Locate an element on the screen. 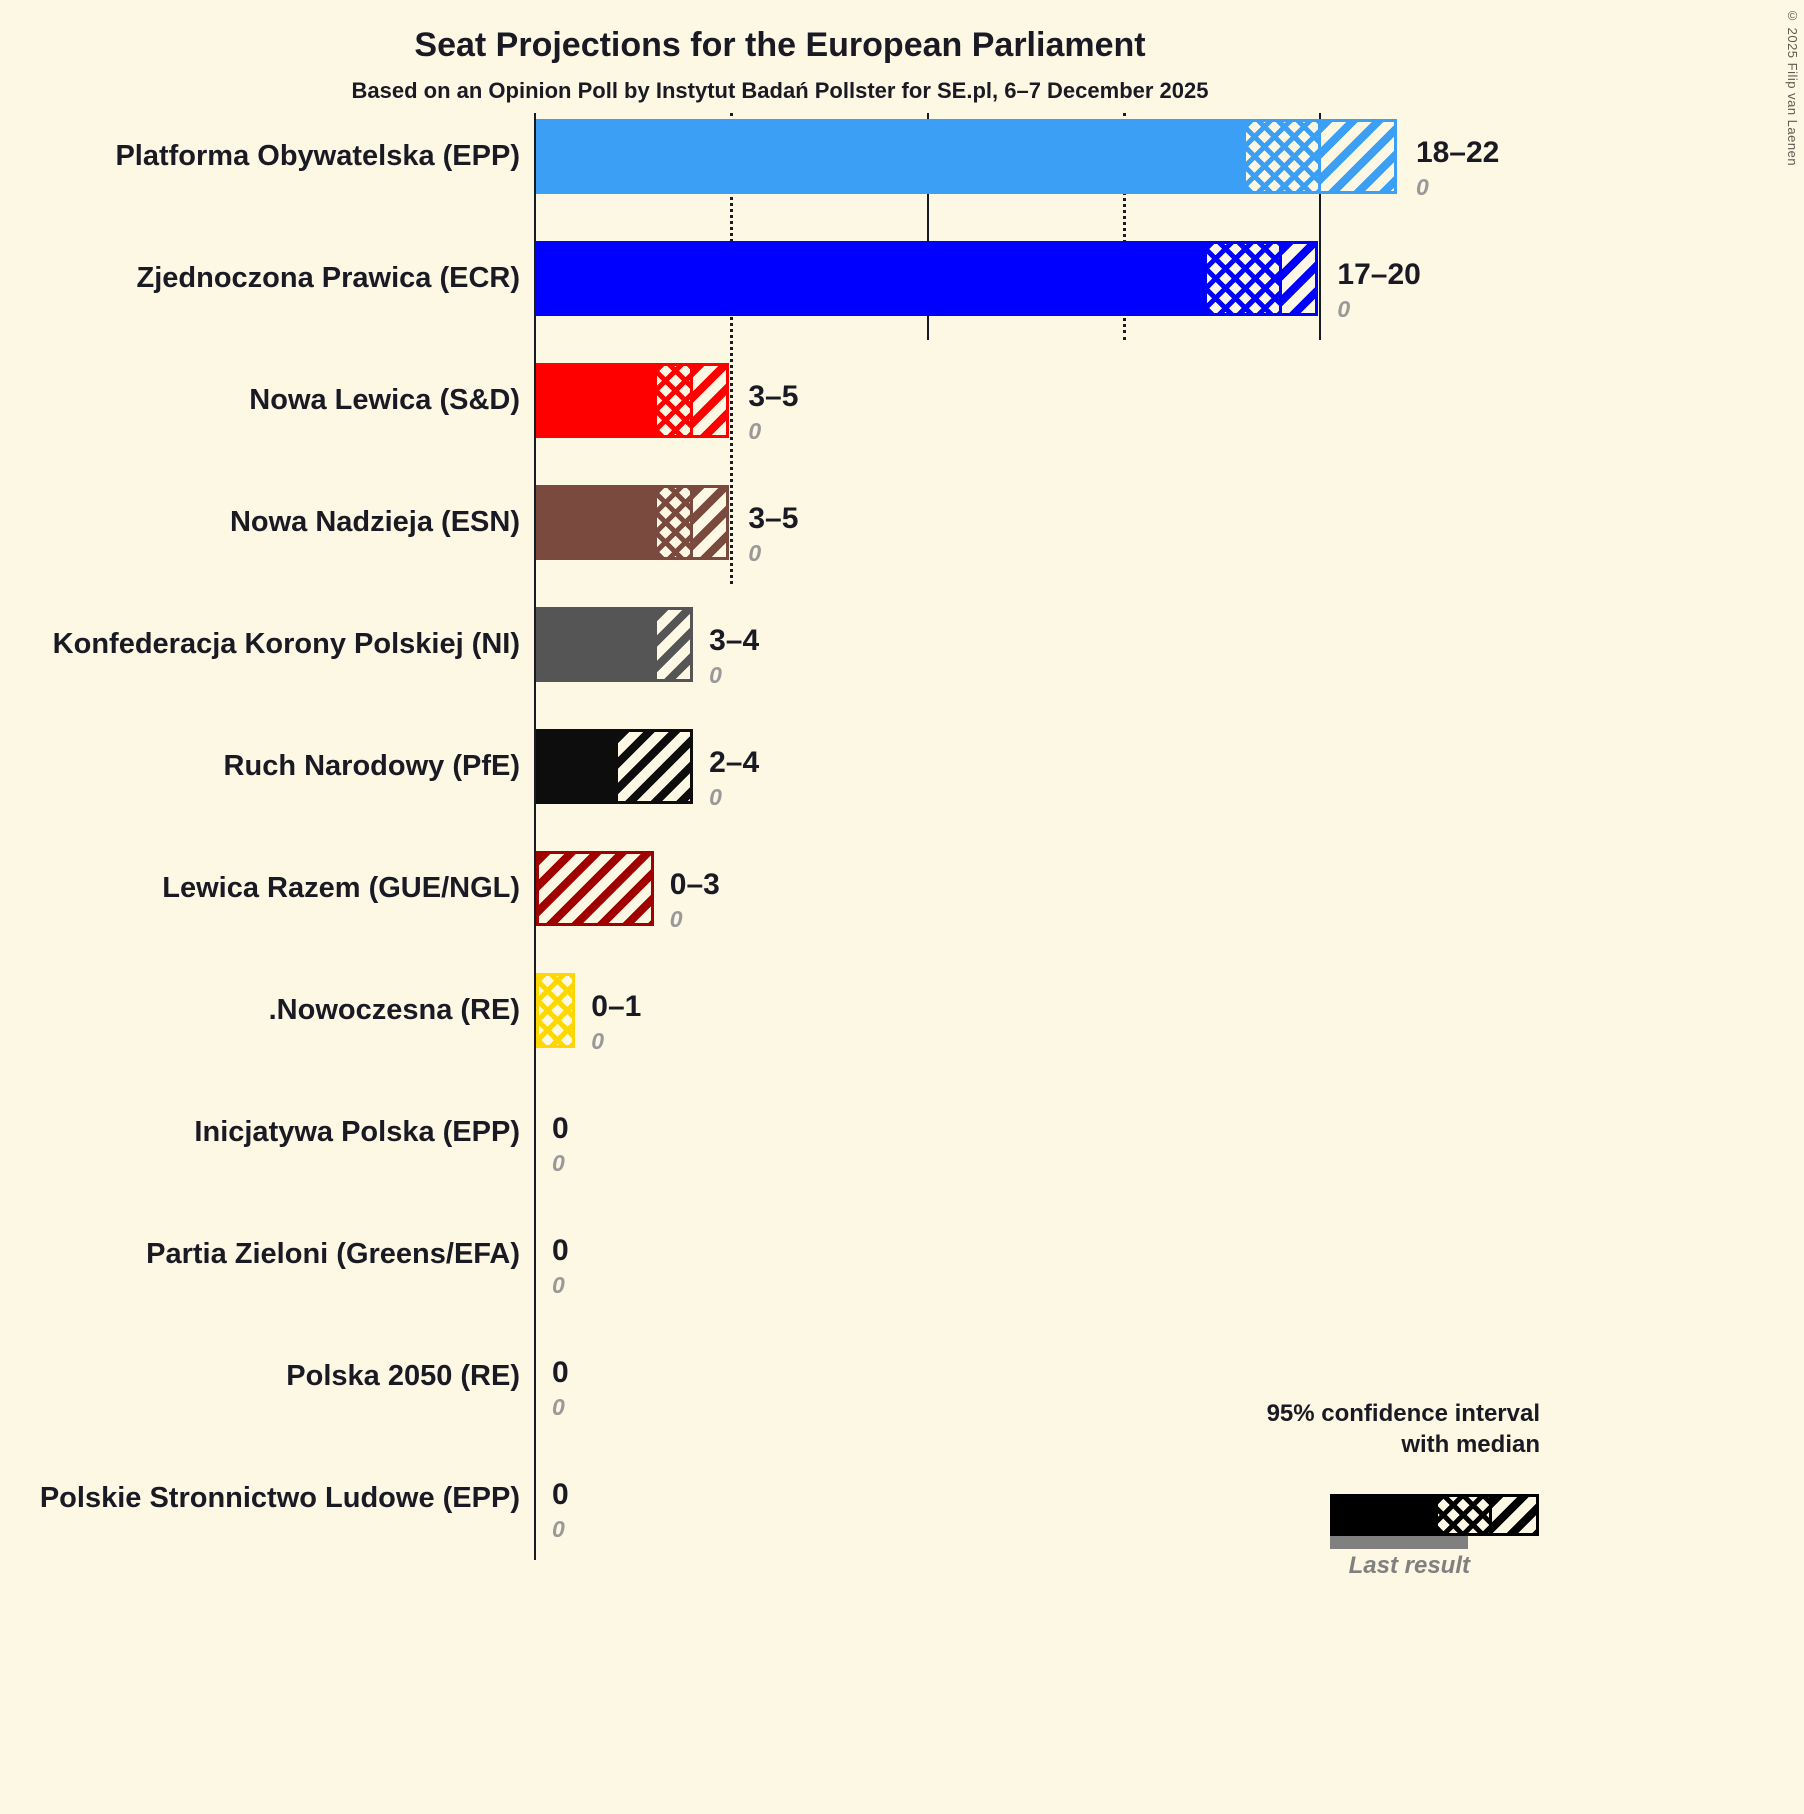 This screenshot has width=1804, height=1814. party-label: Konfederacja Korony Polskiej (NI) is located at coordinates (286, 644).